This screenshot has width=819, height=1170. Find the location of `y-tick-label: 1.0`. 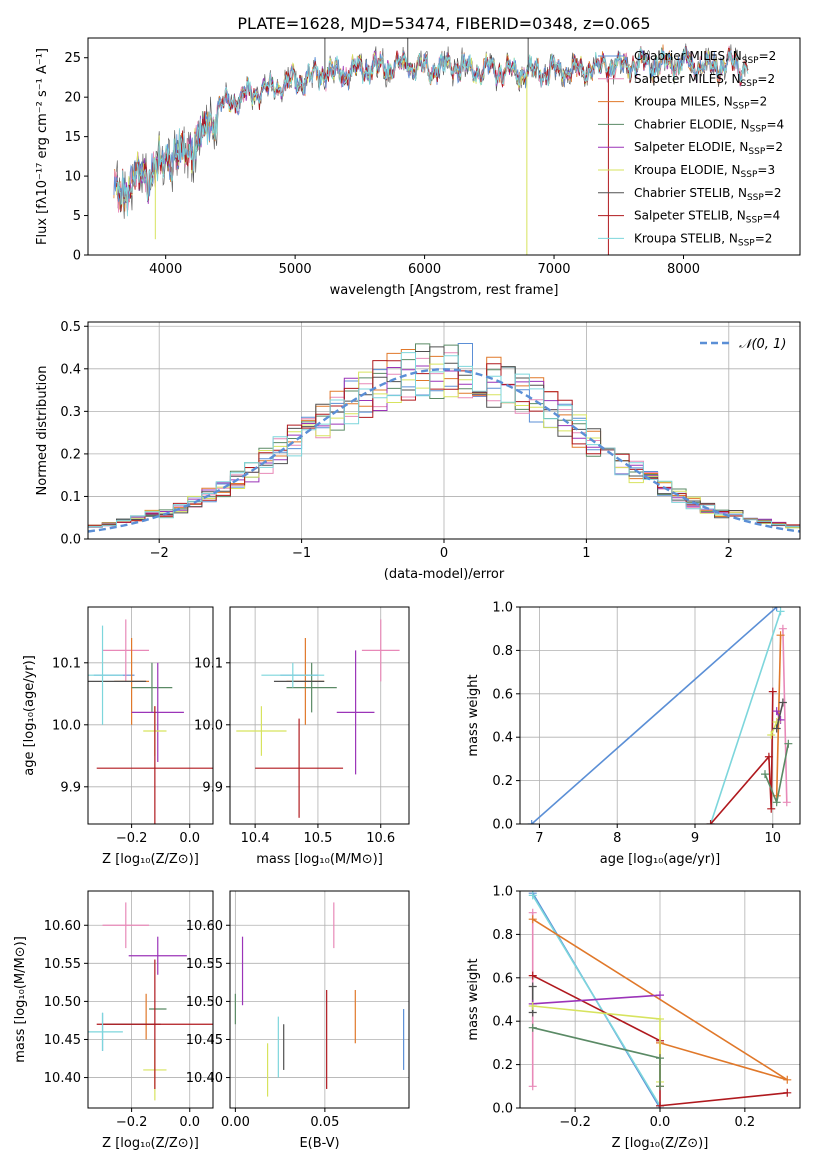

y-tick-label: 1.0 is located at coordinates (502, 608).